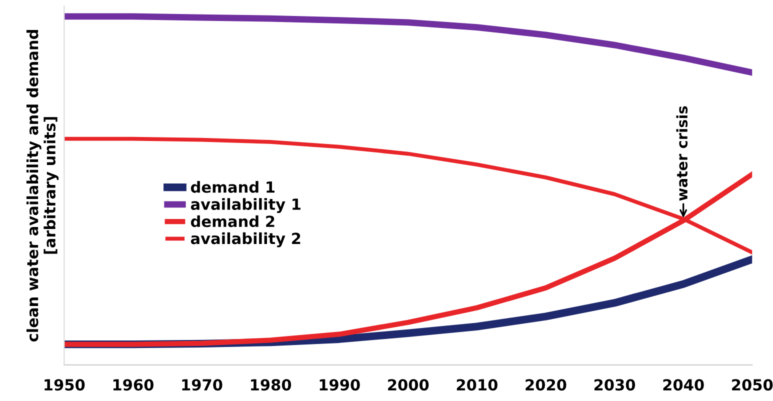 Image resolution: width=773 pixels, height=401 pixels. Describe the element at coordinates (64, 385) in the screenshot. I see `x-tick-label: 1950` at that location.